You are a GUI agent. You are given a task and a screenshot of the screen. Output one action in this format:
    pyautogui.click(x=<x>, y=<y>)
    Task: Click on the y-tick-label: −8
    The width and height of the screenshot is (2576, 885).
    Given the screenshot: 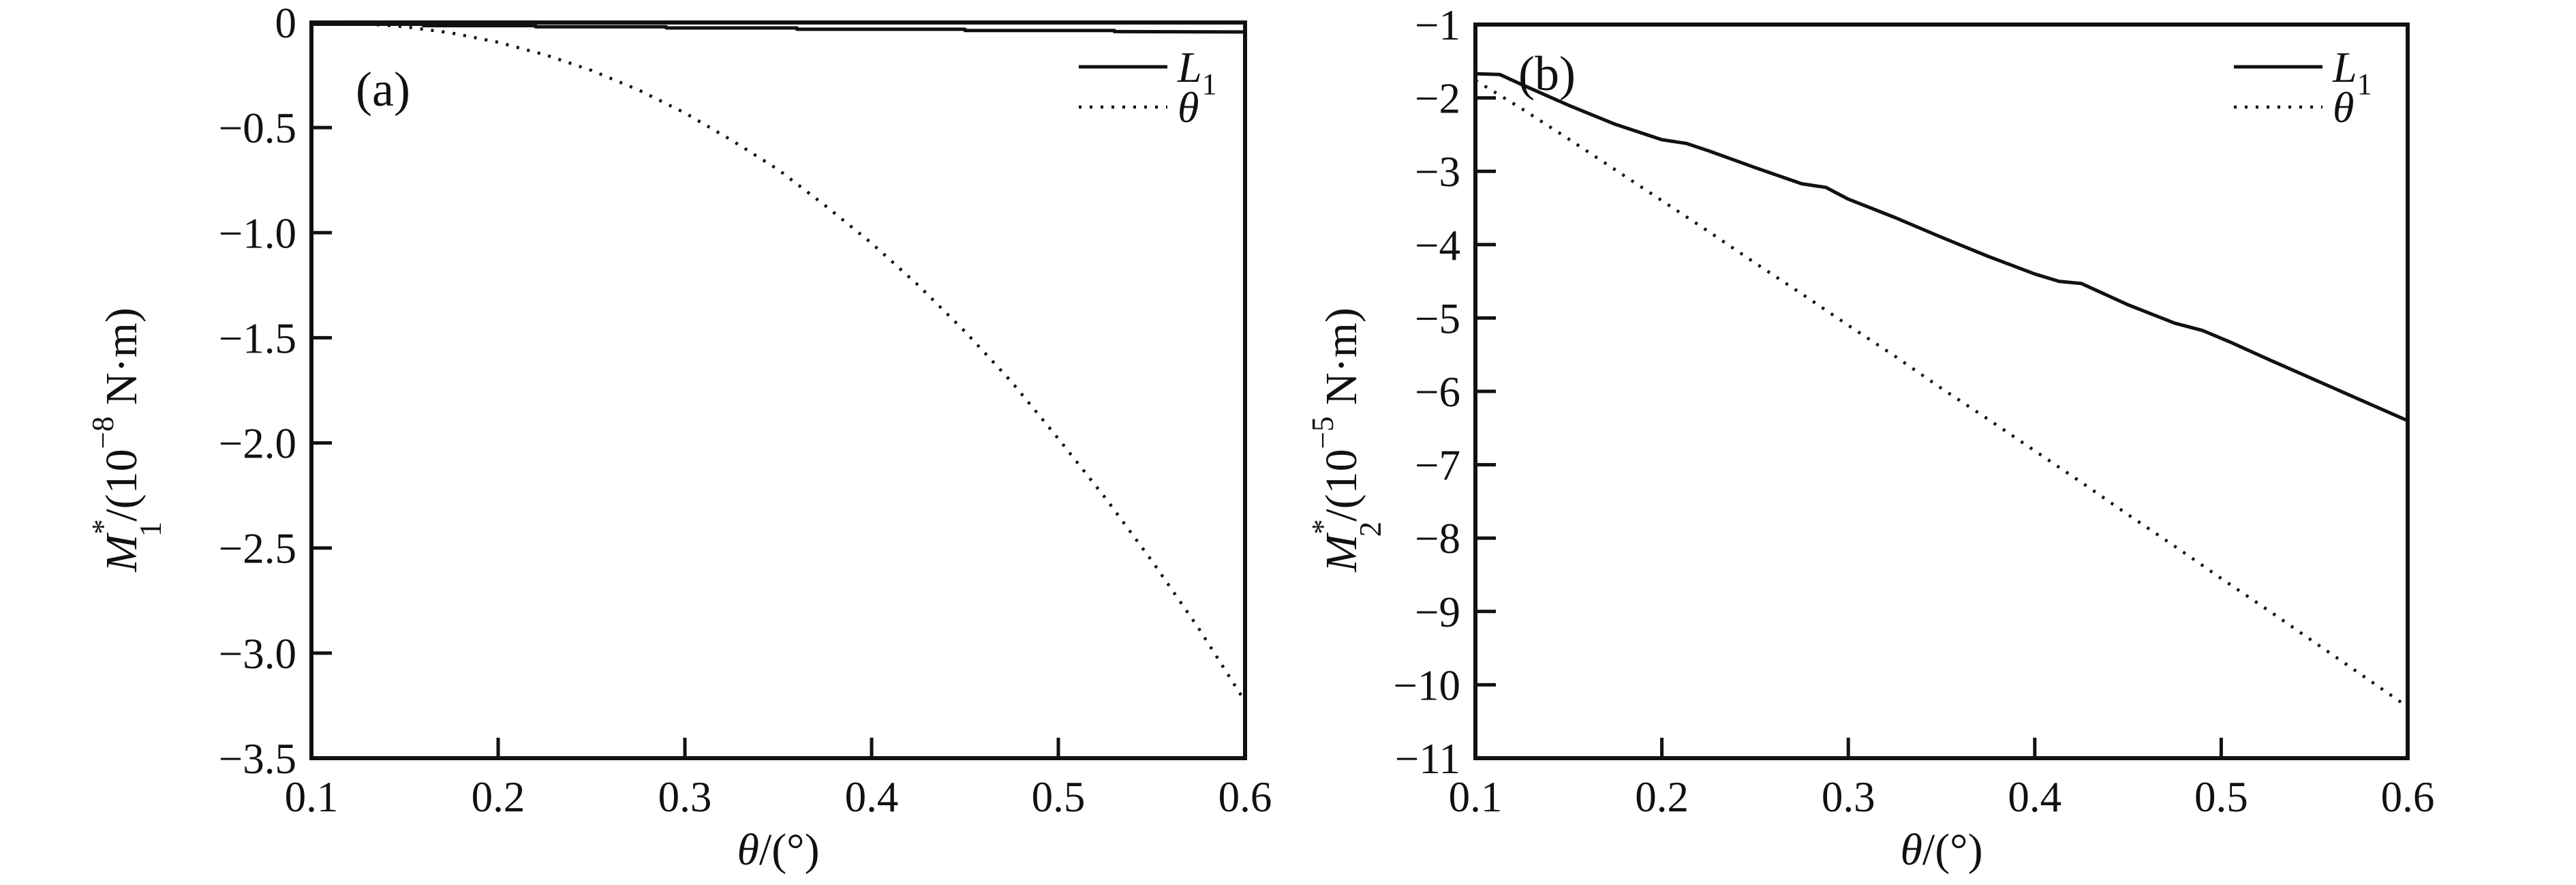 What is the action you would take?
    pyautogui.click(x=1437, y=538)
    